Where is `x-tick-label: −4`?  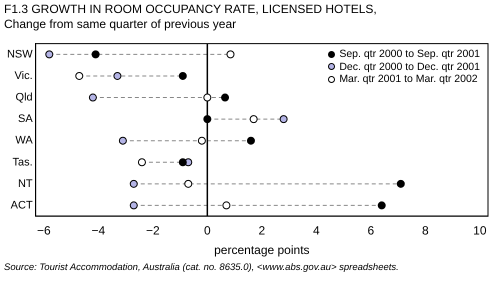
x-tick-label: −4 is located at coordinates (98, 231).